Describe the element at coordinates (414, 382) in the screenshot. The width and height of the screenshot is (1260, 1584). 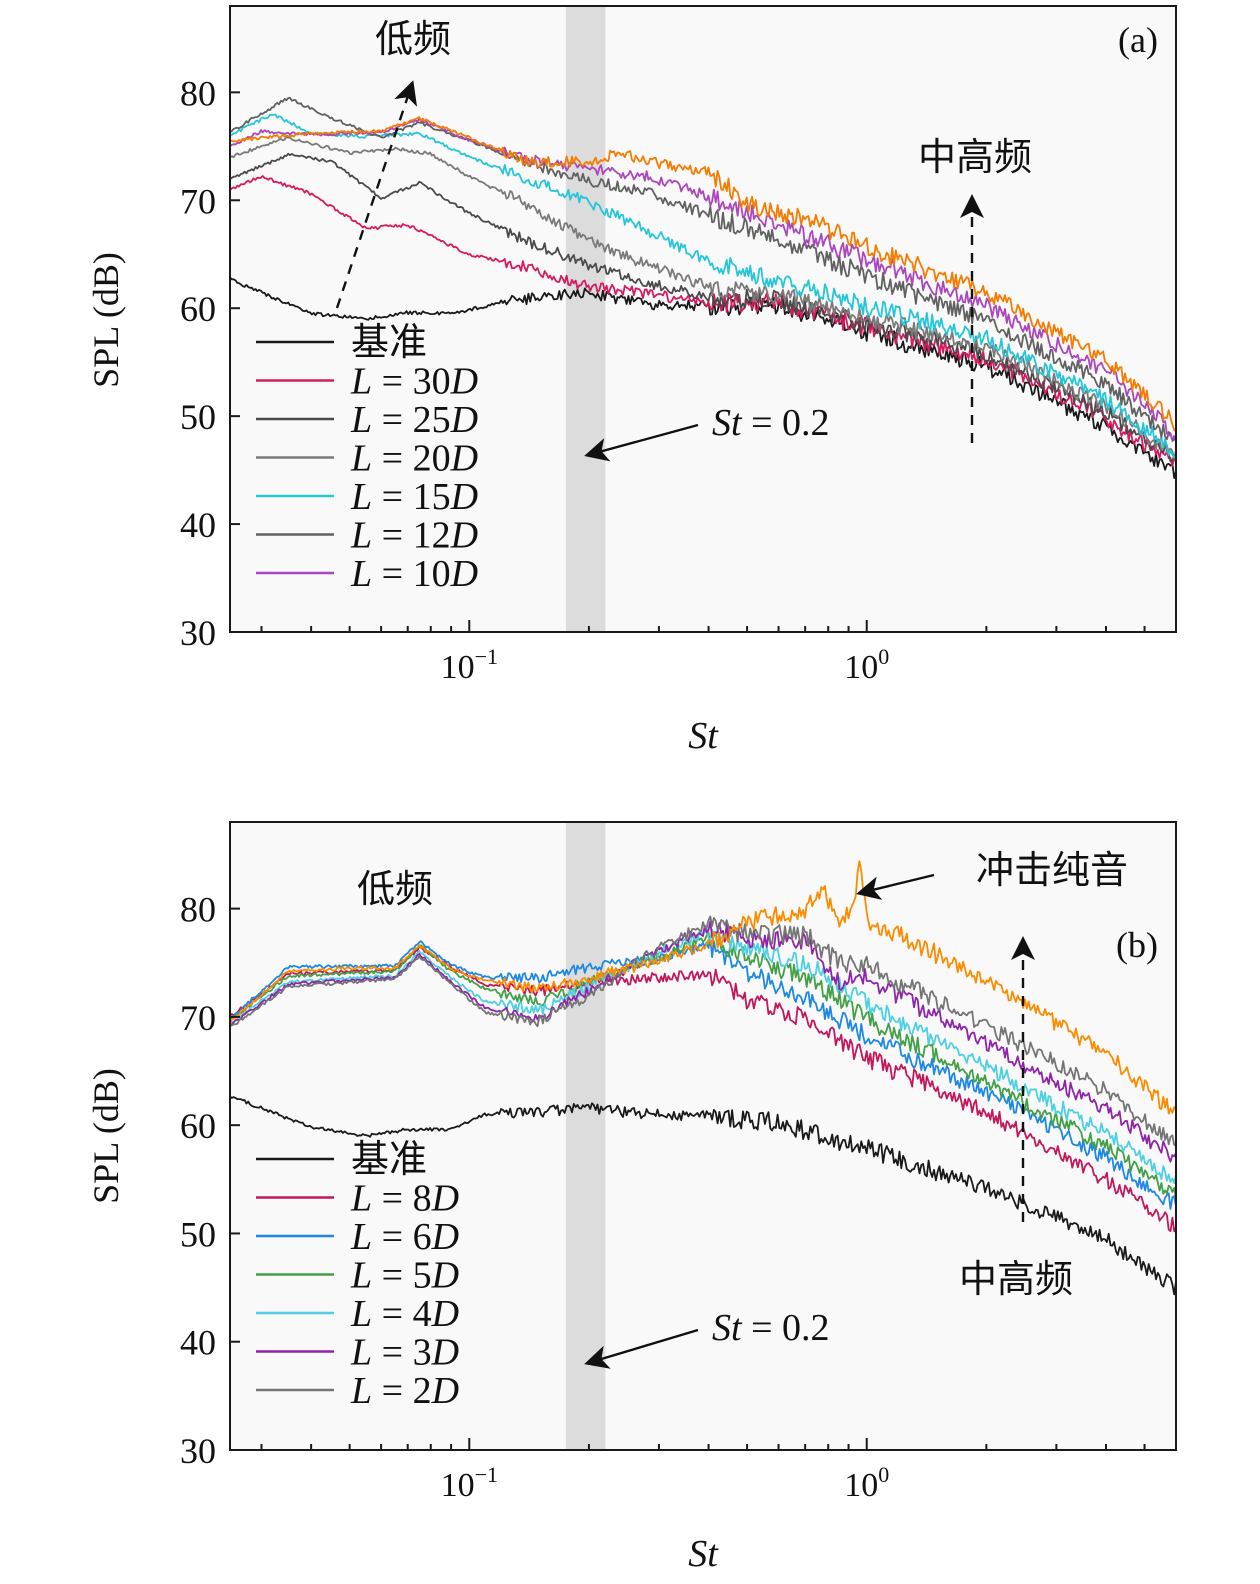
I see `legend-label: L = 30D` at that location.